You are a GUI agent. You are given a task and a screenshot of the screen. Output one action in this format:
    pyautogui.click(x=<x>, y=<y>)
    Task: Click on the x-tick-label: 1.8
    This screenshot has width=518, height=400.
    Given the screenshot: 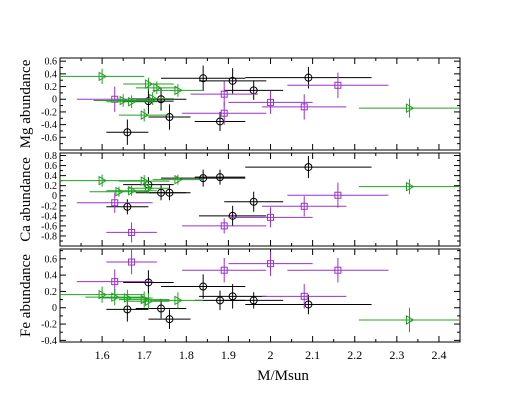 What is the action you would take?
    pyautogui.click(x=186, y=355)
    